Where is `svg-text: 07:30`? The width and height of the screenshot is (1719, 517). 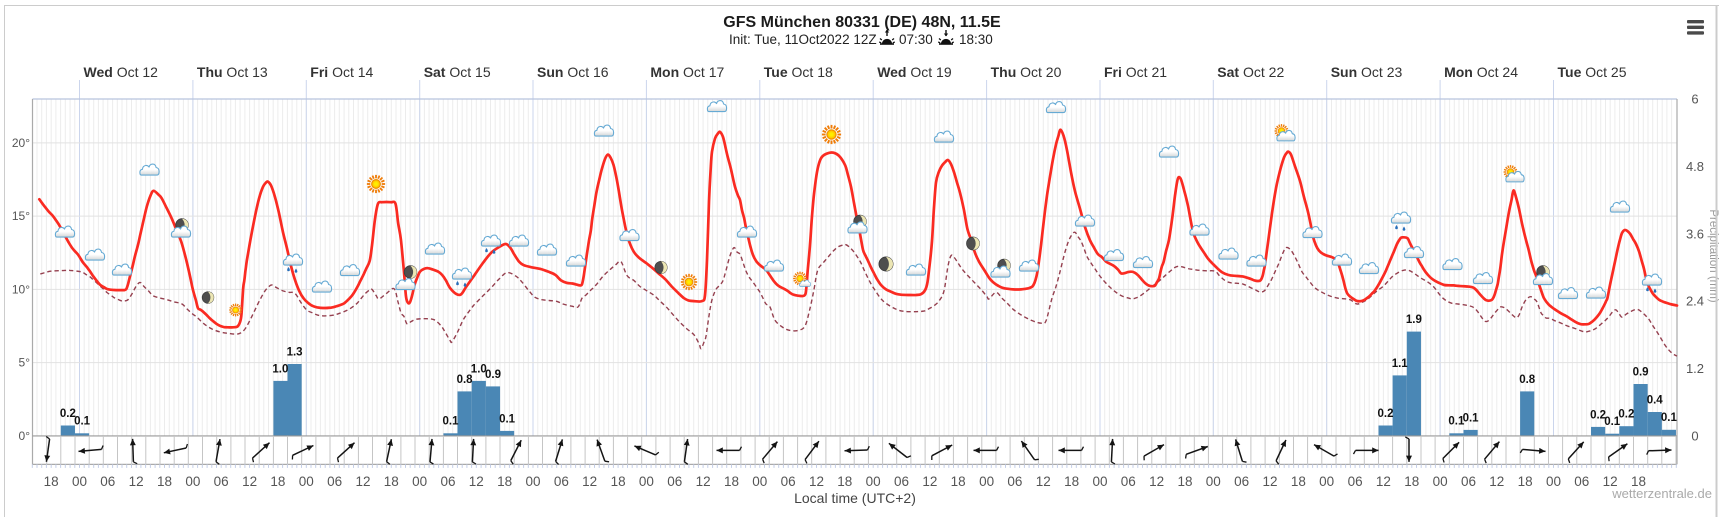
svg-text: 07:30 is located at coordinates (916, 39).